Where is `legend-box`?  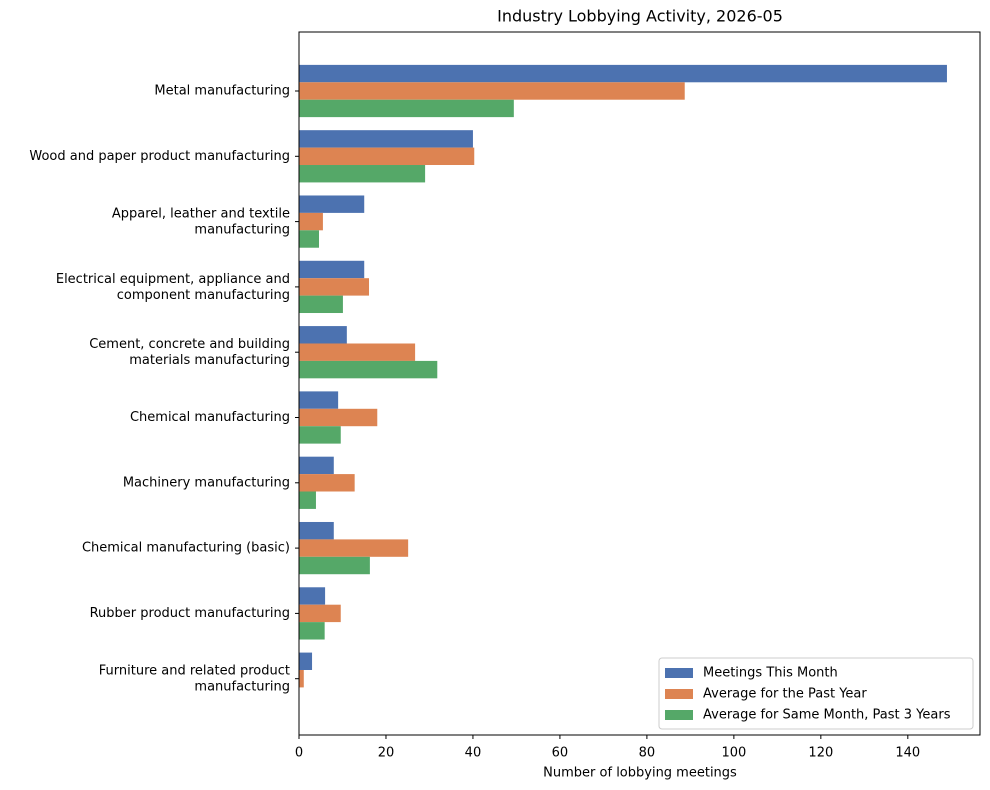 legend-box is located at coordinates (816, 693).